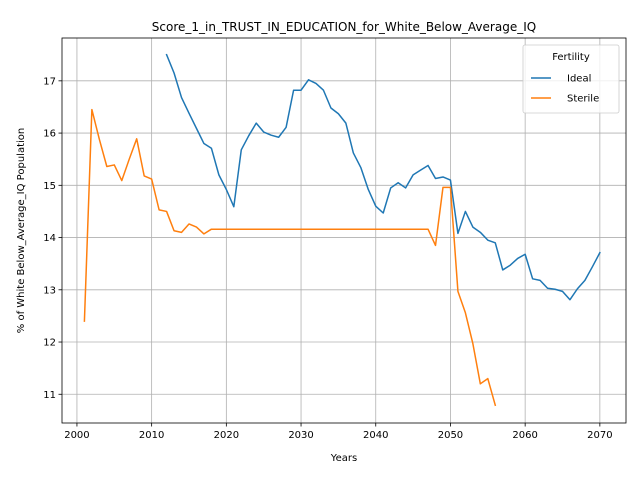 This screenshot has width=640, height=480. What do you see at coordinates (49, 238) in the screenshot?
I see `y-tick-label: 14` at bounding box center [49, 238].